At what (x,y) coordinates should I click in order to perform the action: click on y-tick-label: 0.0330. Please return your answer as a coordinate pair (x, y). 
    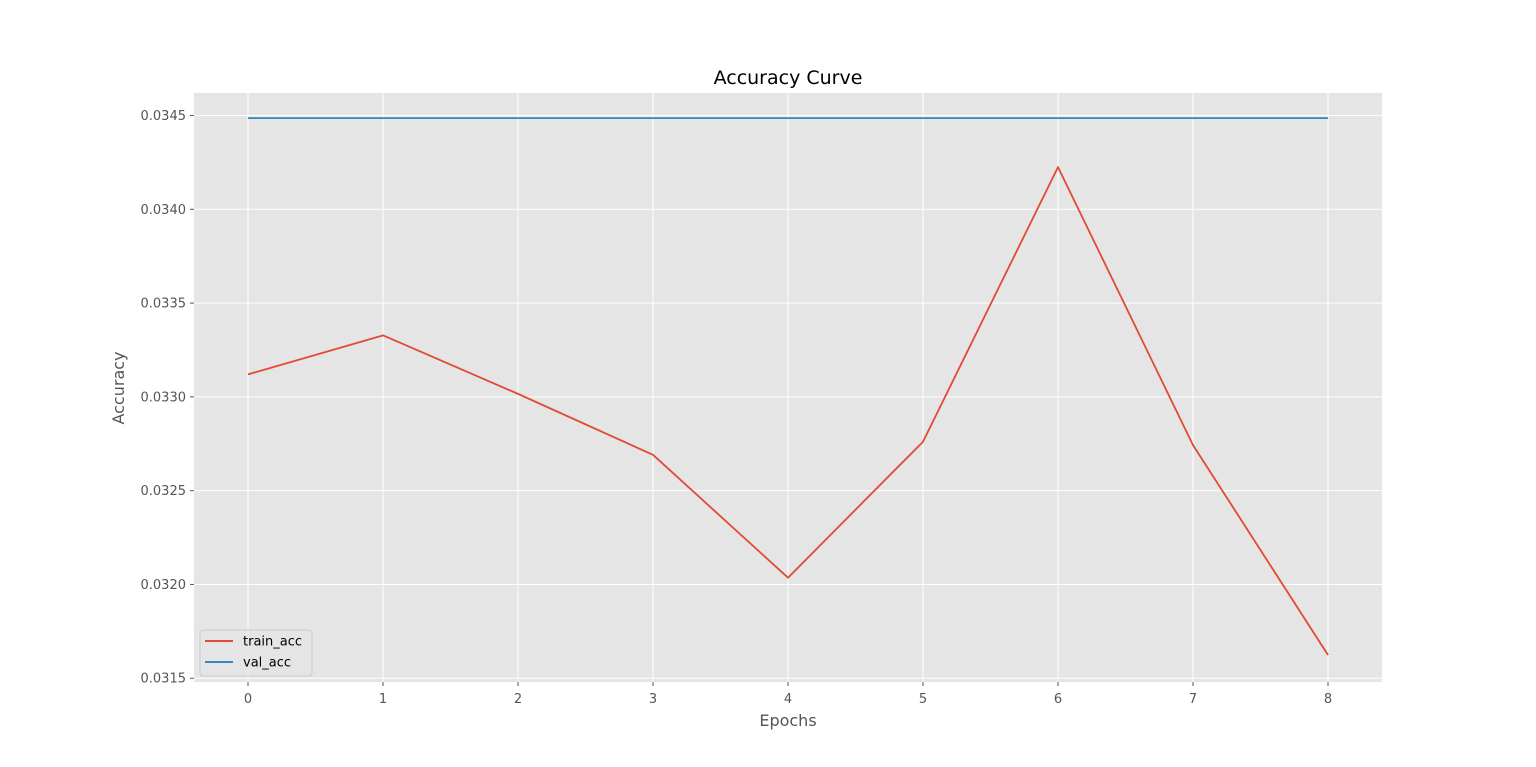
    Looking at the image, I should click on (164, 397).